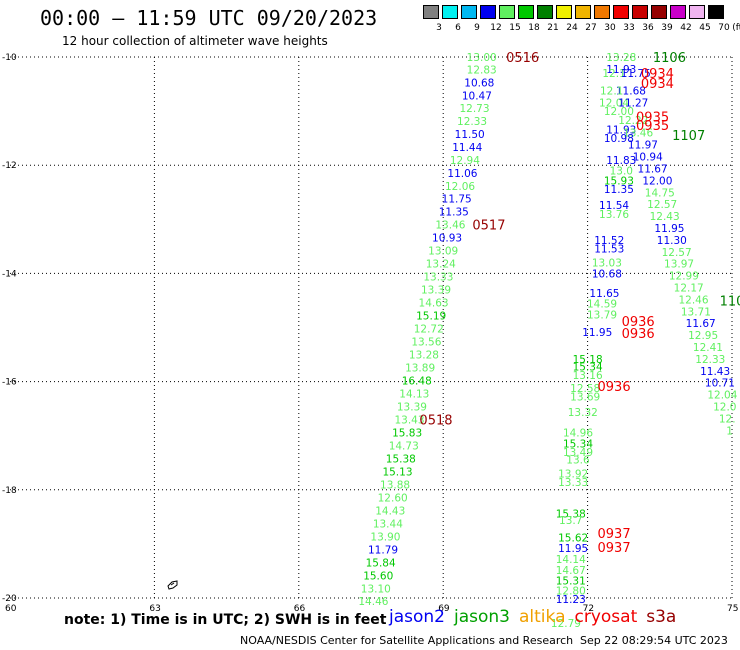 The width and height of the screenshot is (740, 650). Describe the element at coordinates (482, 58) in the screenshot. I see `wave-height-value: 13.00` at that location.